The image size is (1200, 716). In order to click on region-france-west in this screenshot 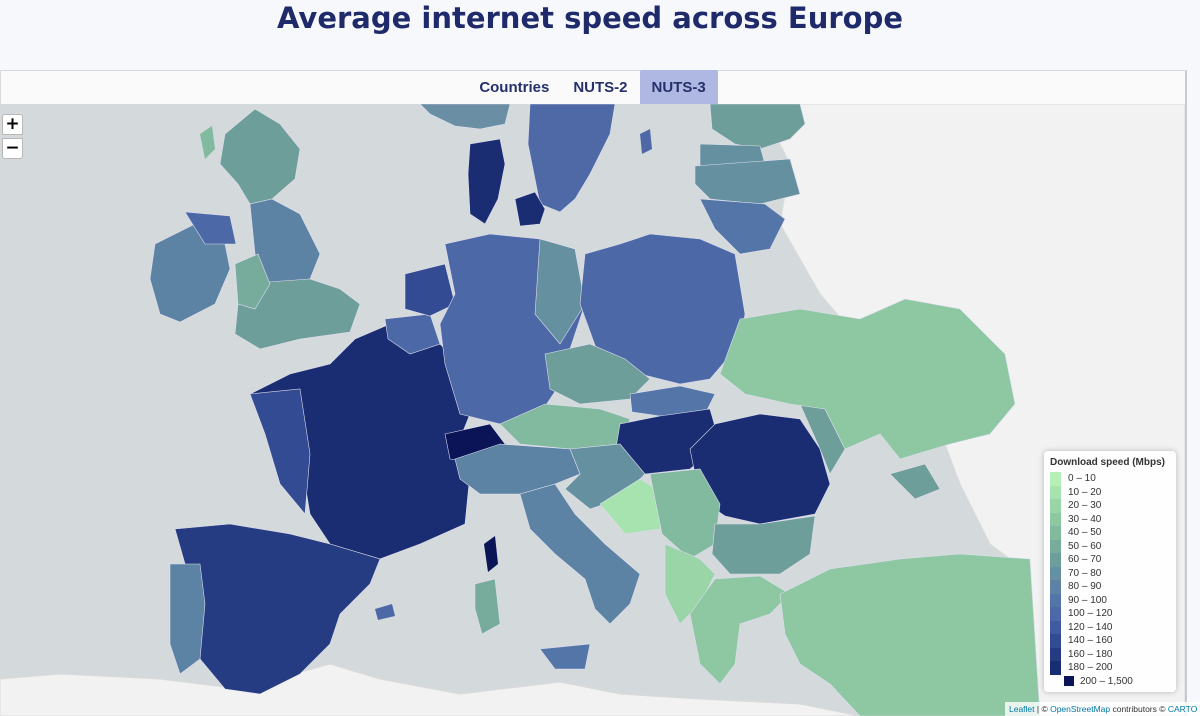, I will do `click(280, 451)`.